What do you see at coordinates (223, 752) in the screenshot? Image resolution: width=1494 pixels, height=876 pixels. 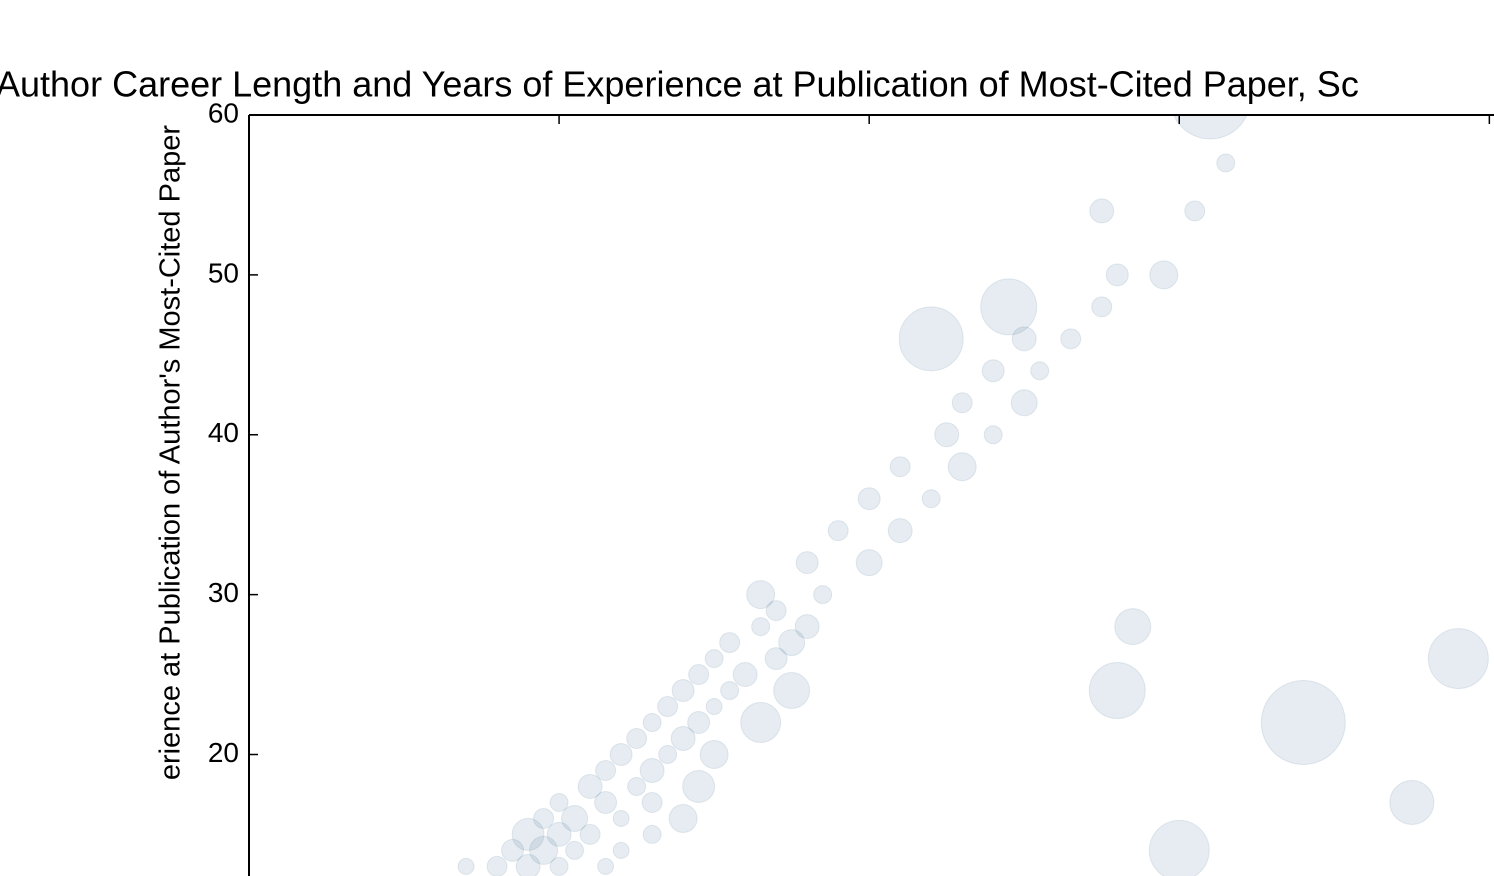 I see `y-tick-label: 20` at bounding box center [223, 752].